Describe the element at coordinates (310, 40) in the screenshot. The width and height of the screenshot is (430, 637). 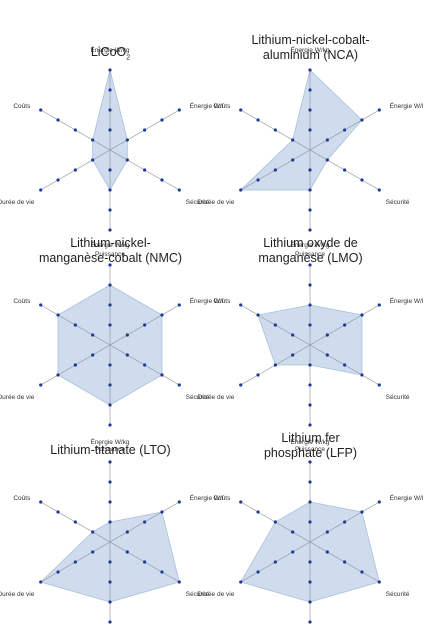
I see `chart-title-line1: Lithium-nickel-cobalt-` at that location.